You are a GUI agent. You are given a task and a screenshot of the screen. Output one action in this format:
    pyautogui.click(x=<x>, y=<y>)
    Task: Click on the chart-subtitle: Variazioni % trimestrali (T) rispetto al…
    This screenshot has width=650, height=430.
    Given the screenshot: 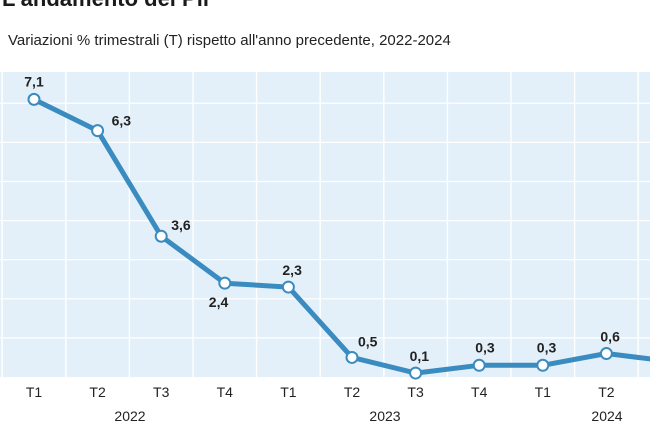 What is the action you would take?
    pyautogui.click(x=229, y=40)
    